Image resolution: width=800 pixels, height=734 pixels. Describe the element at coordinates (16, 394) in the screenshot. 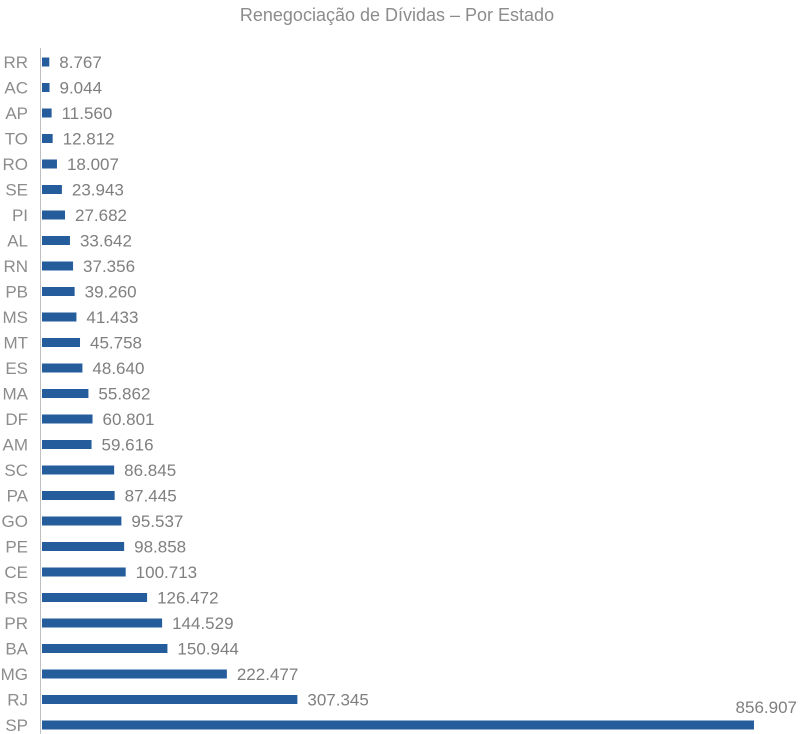

I see `category-label: MA` at that location.